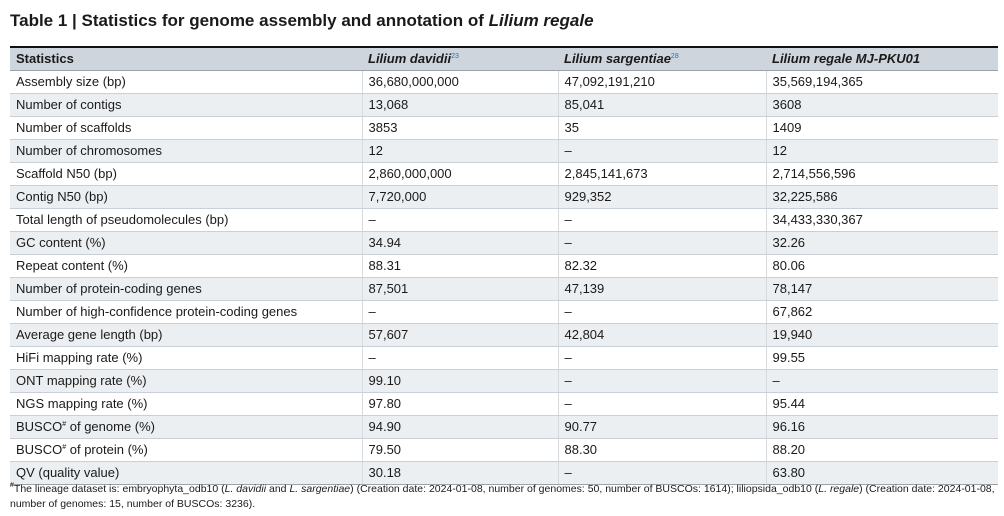 This screenshot has width=1004, height=516. I want to click on ref-link: 23, so click(455, 56).